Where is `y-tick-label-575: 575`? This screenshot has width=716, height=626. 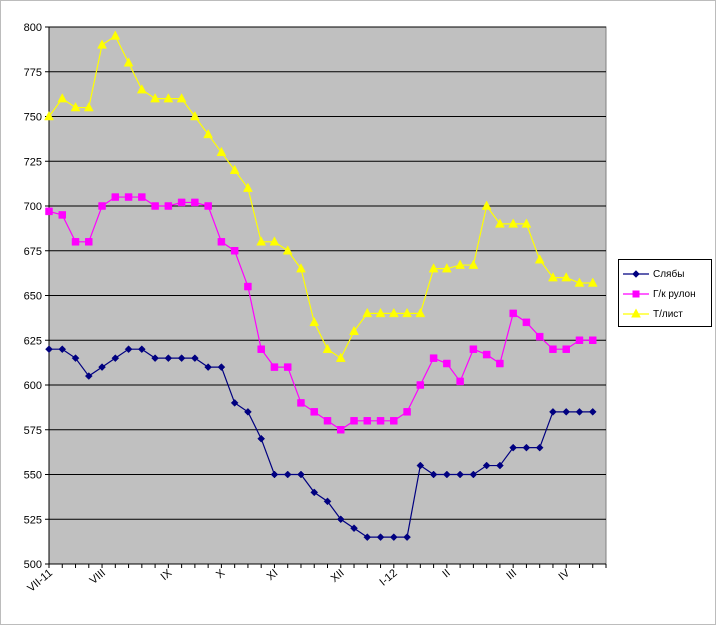 y-tick-label-575: 575 is located at coordinates (33, 431).